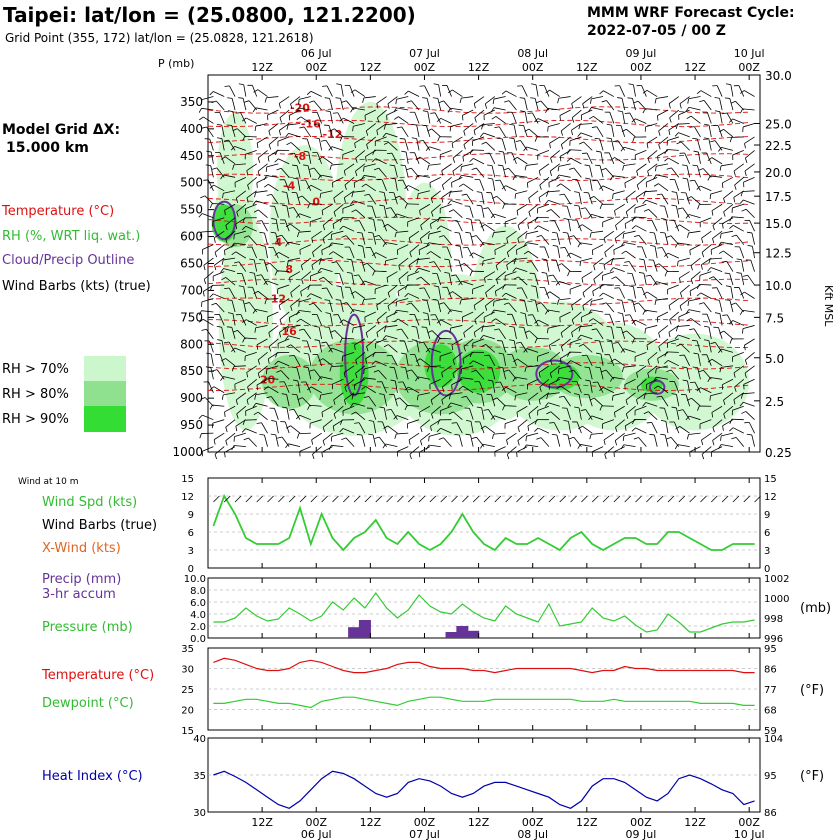  I want to click on pressure-tick-label: 500, so click(191, 183).